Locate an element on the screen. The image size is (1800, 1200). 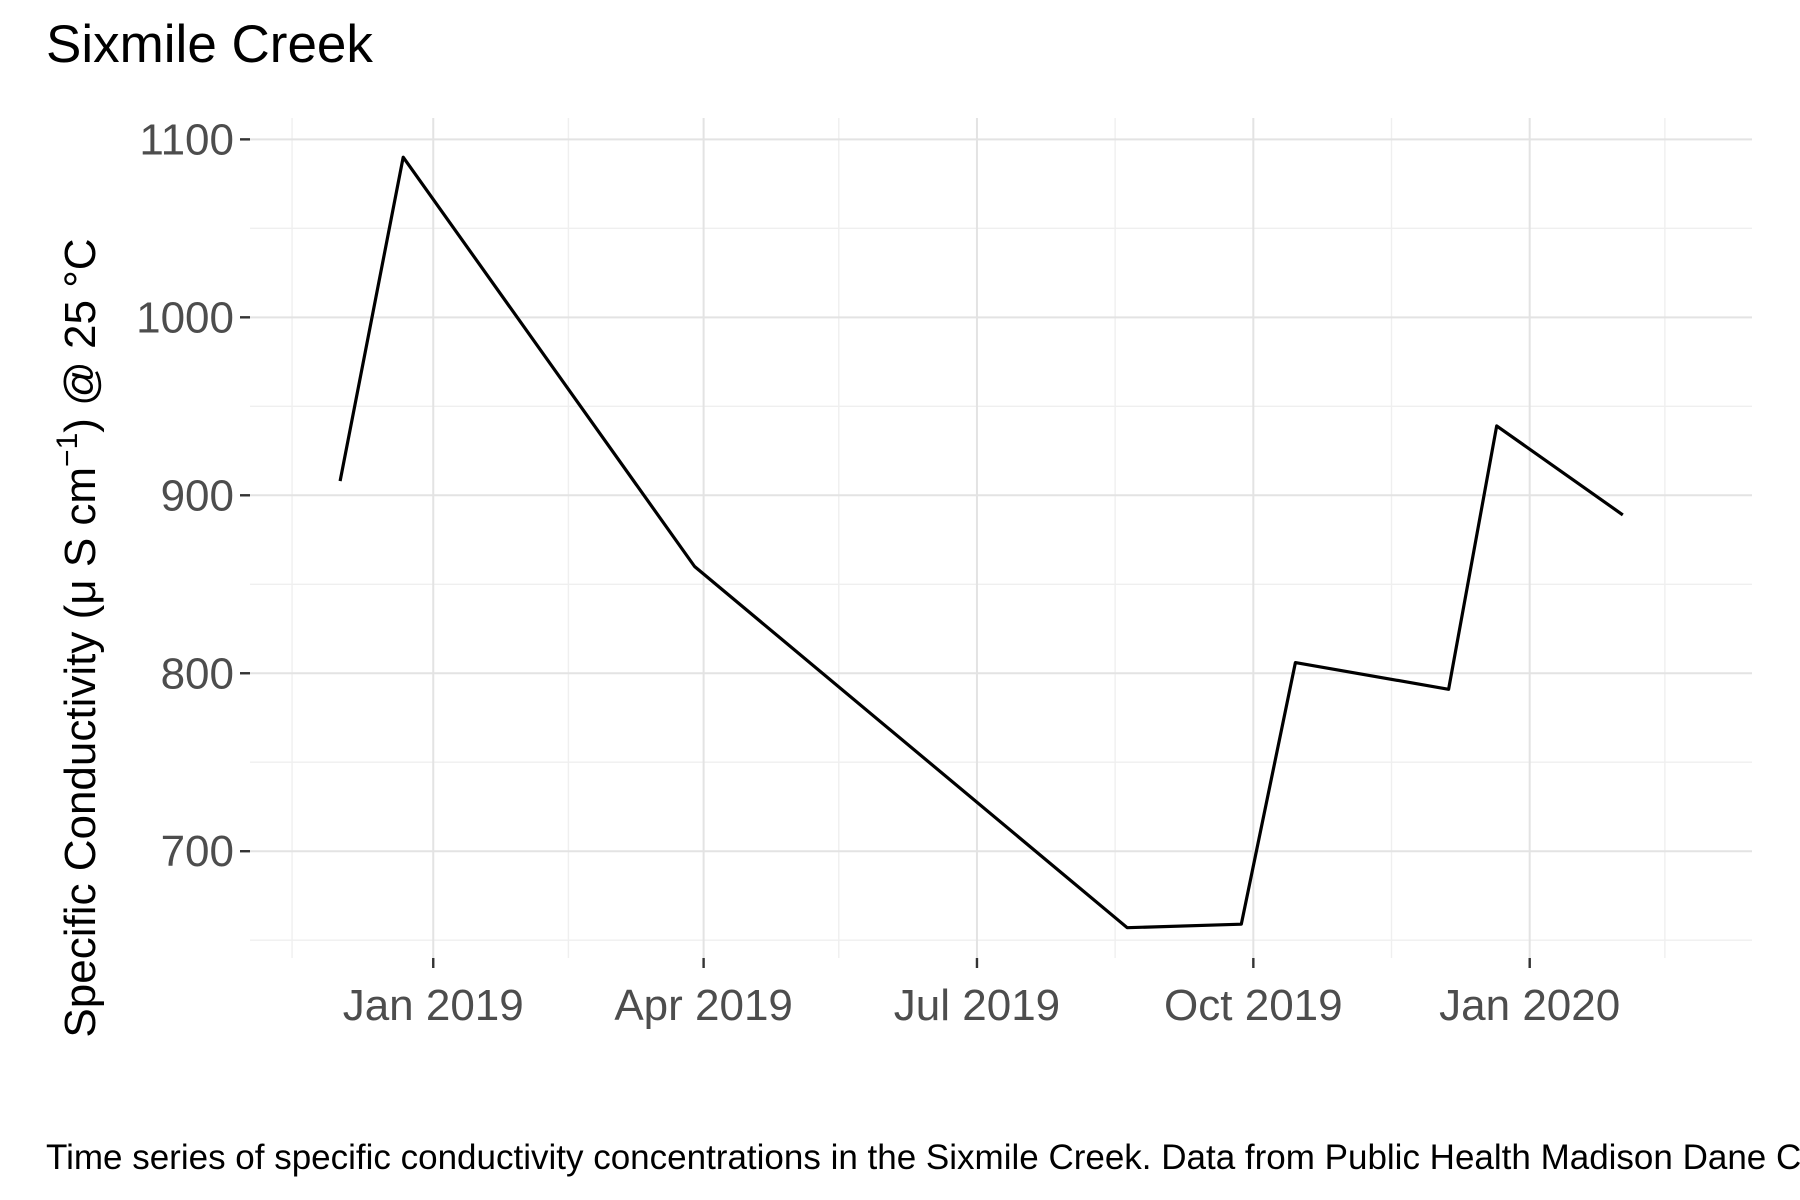
y-tick-label: 900 is located at coordinates (197, 495).